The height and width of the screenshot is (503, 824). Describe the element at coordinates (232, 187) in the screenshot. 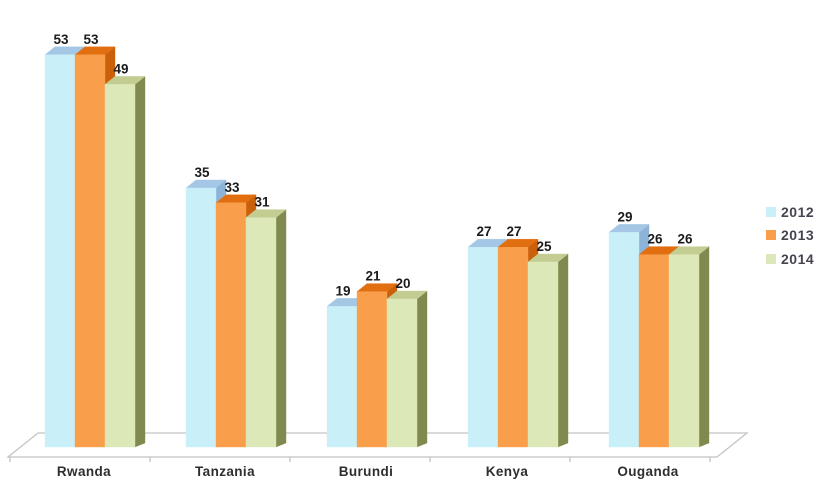

I see `value-label: 33` at that location.